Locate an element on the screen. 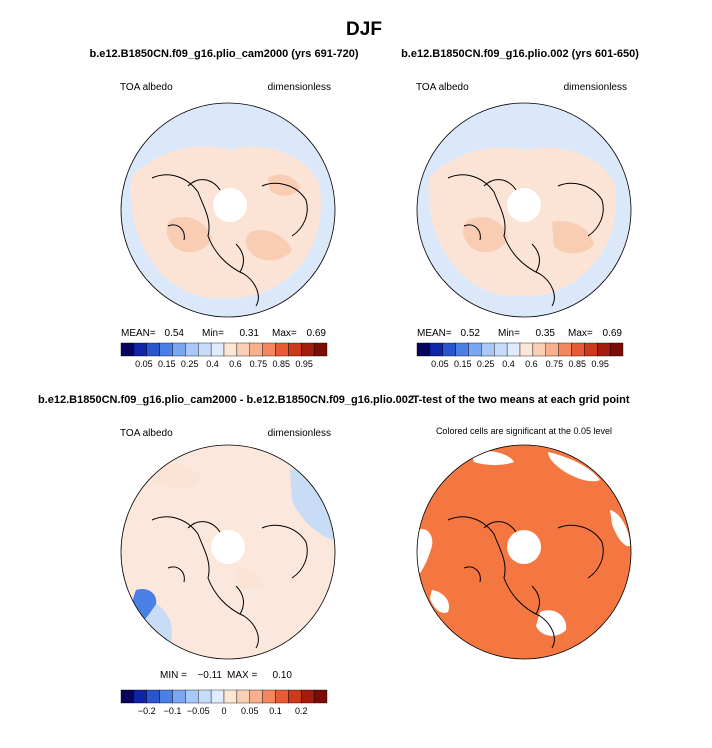  colorbar-tick-label: 0.1 is located at coordinates (275, 711).